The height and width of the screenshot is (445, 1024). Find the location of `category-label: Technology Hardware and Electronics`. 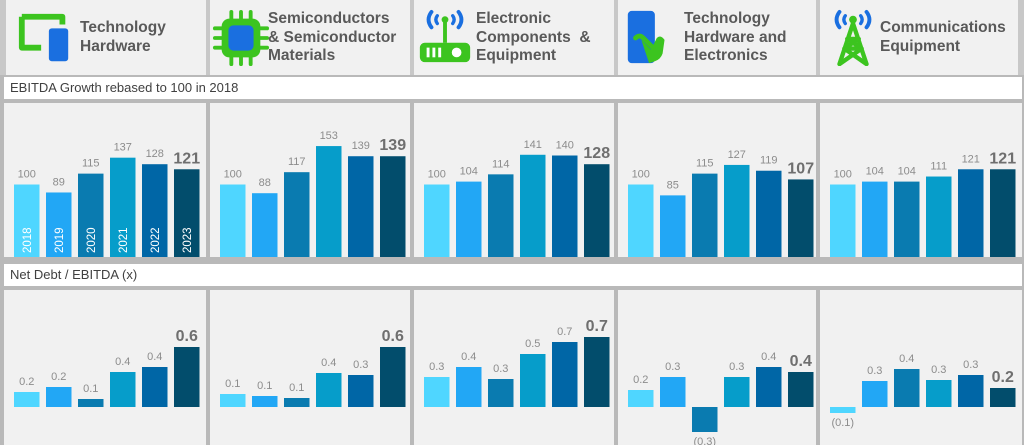

category-label: Technology Hardware and Electronics is located at coordinates (735, 38).